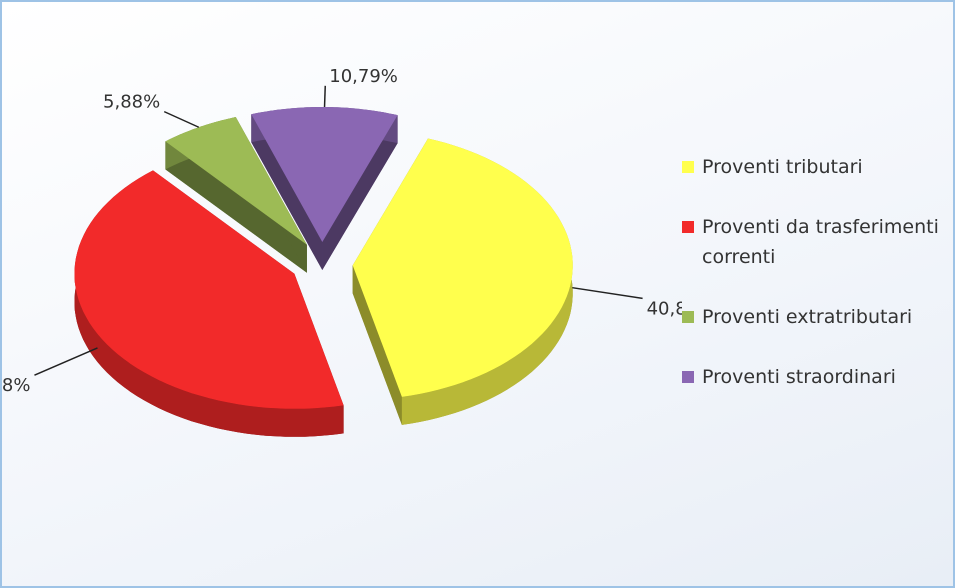 This screenshot has height=588, width=955. Describe the element at coordinates (799, 377) in the screenshot. I see `legend-label: Proventi straordinari` at that location.